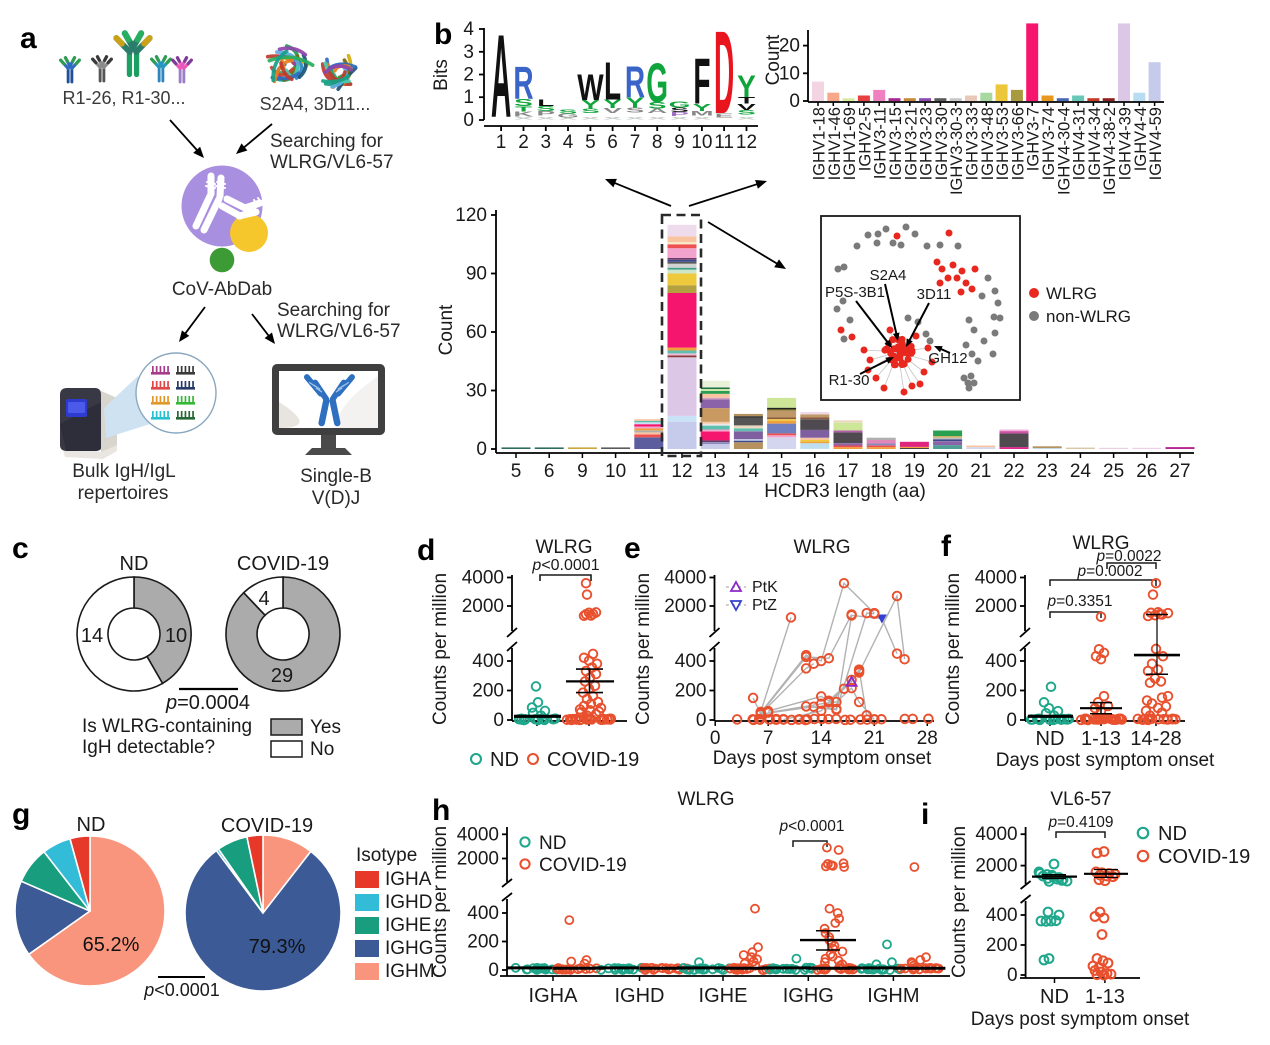 The image size is (1270, 1045). What do you see at coordinates (914, 471) in the screenshot?
I see `svg-text: 19` at bounding box center [914, 471].